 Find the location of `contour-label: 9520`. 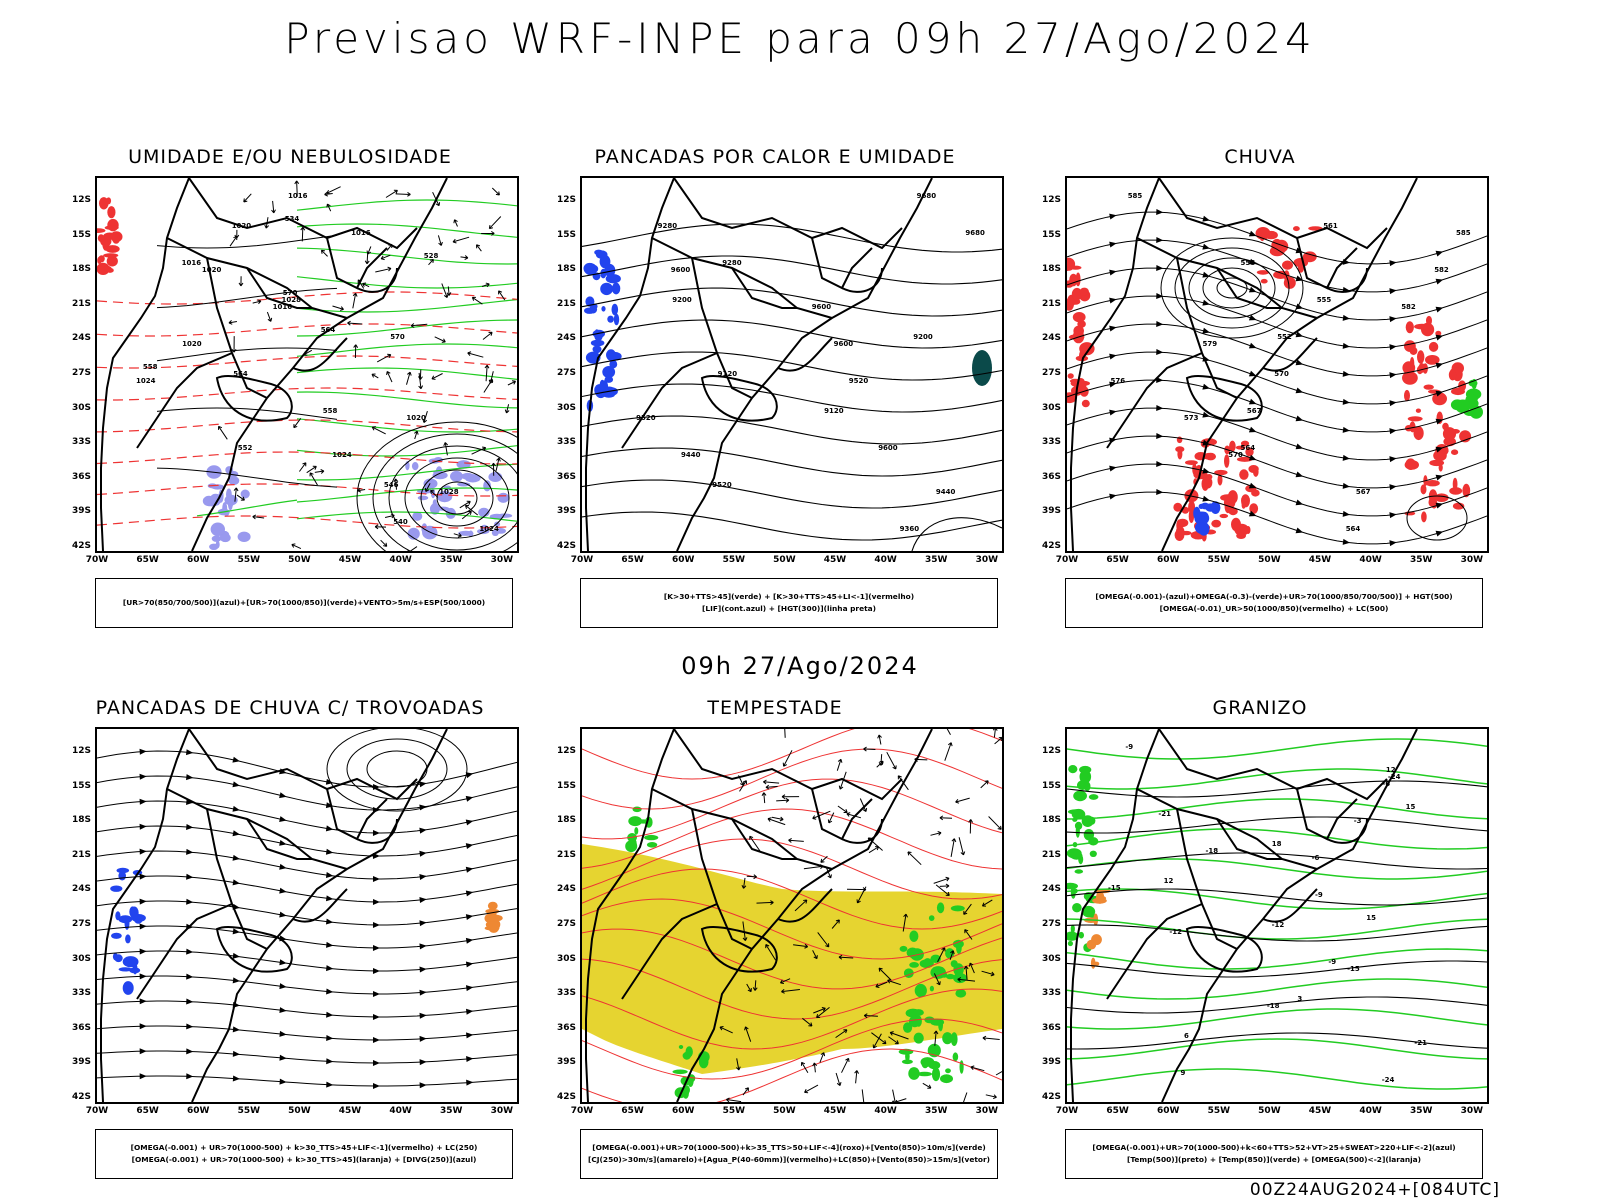

contour-label: 9520 is located at coordinates (646, 418).